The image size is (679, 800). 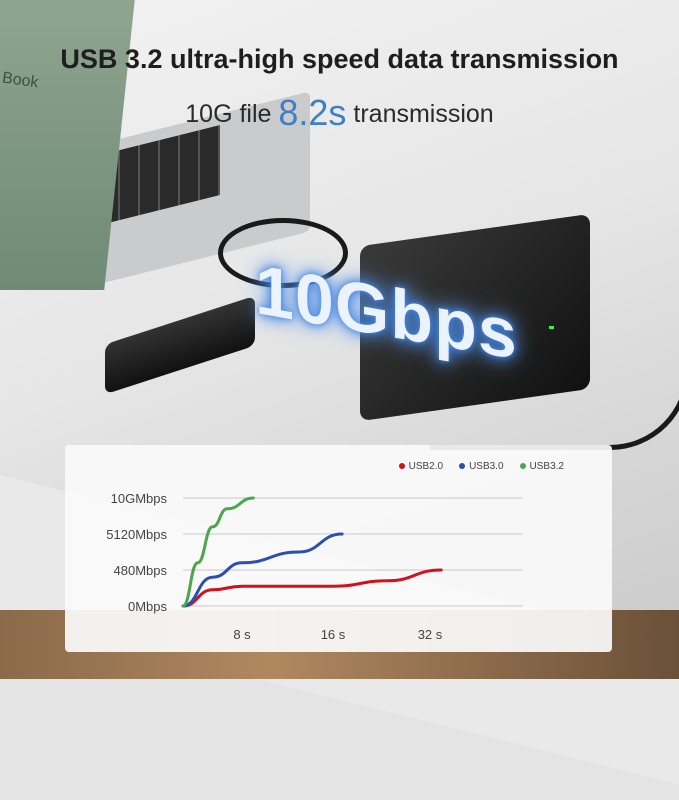 I want to click on chart-legend: USB2.0 USB3.0 USB3.2, so click(x=481, y=466).